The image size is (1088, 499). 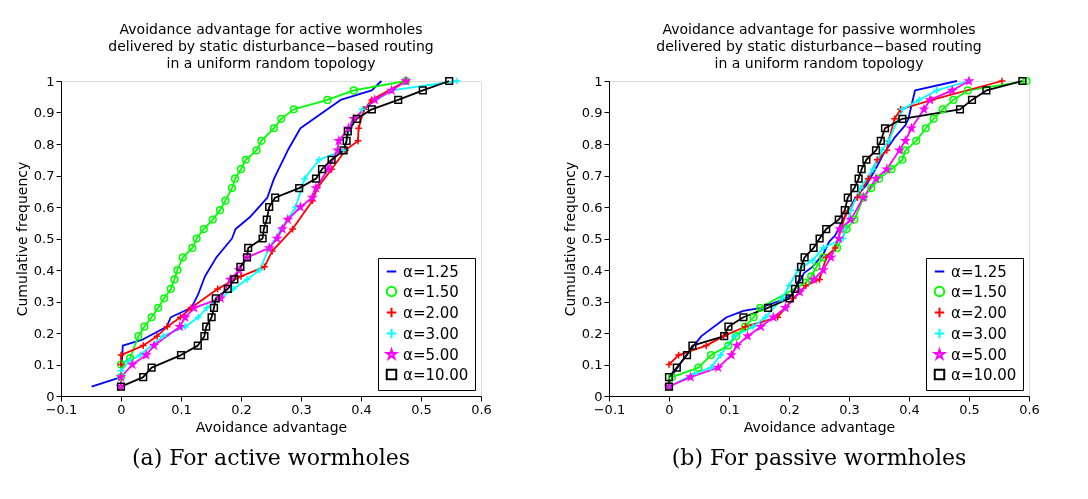 What do you see at coordinates (819, 45) in the screenshot?
I see `chart-title: Avoidance advantage for passive wormholes delivered by static disturbance−based routing in a uniform random topology` at bounding box center [819, 45].